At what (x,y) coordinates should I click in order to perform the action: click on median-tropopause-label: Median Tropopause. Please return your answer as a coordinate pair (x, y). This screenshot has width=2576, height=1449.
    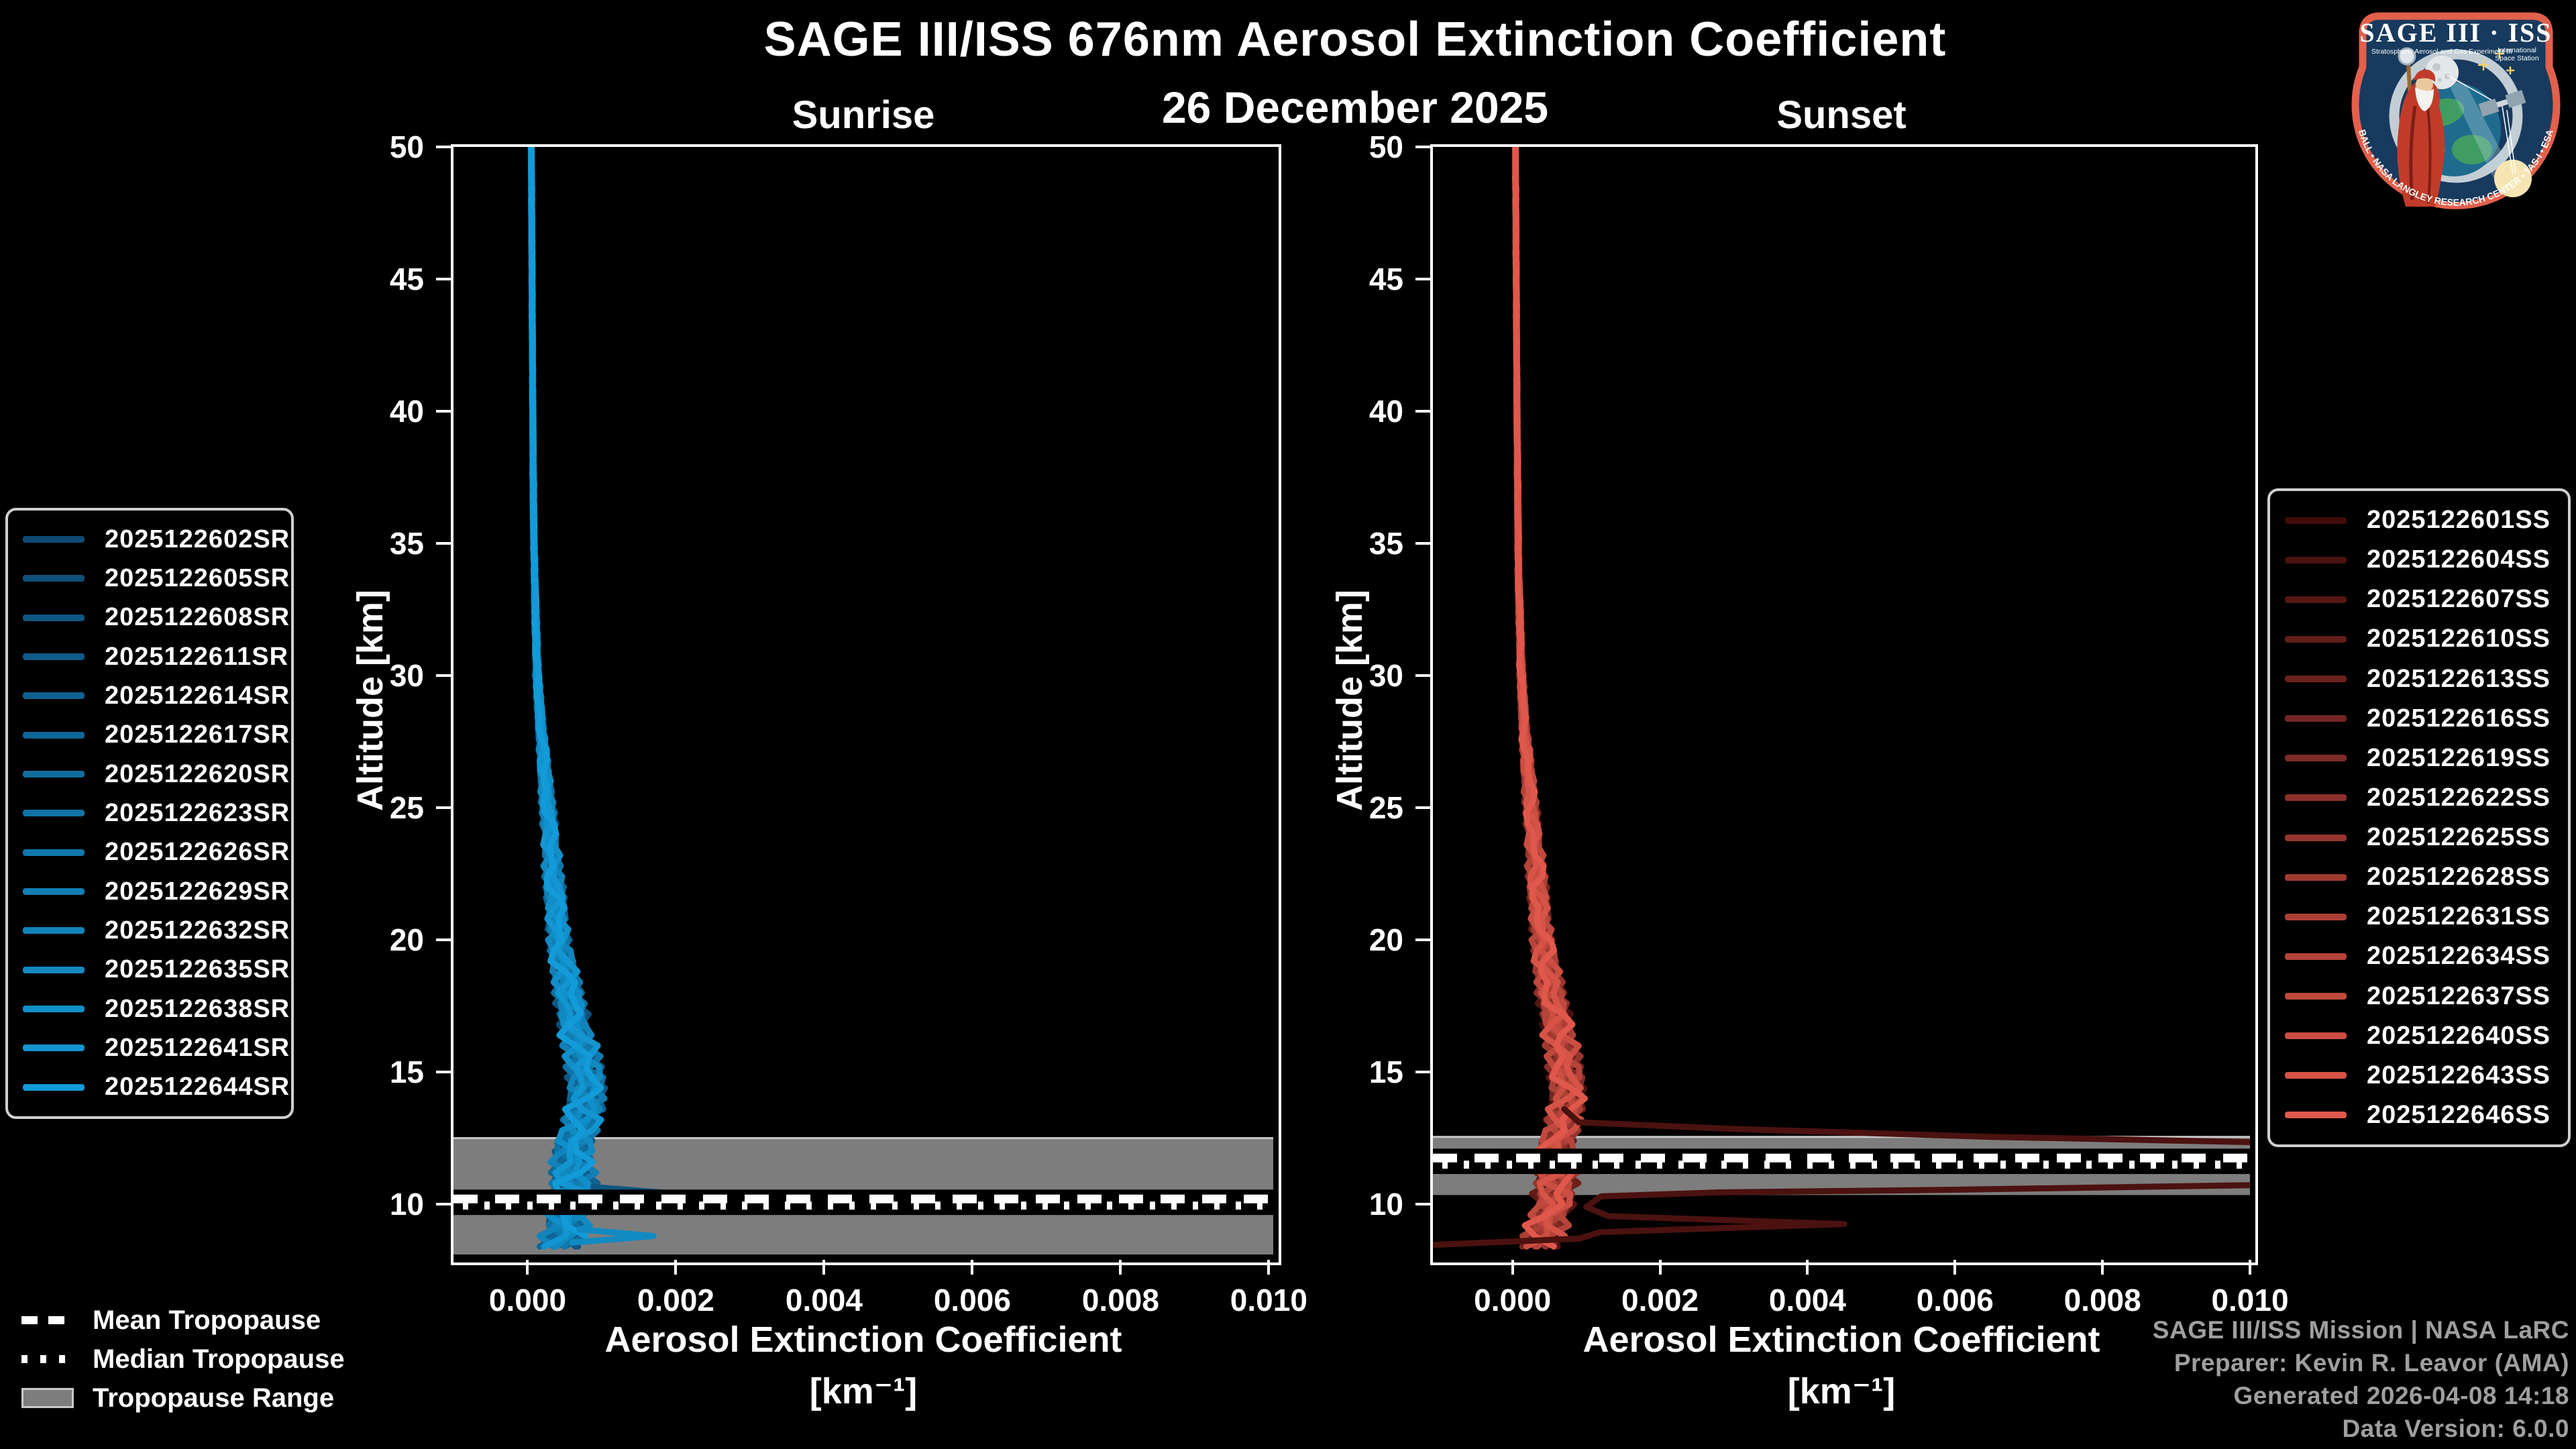
    Looking at the image, I should click on (219, 1359).